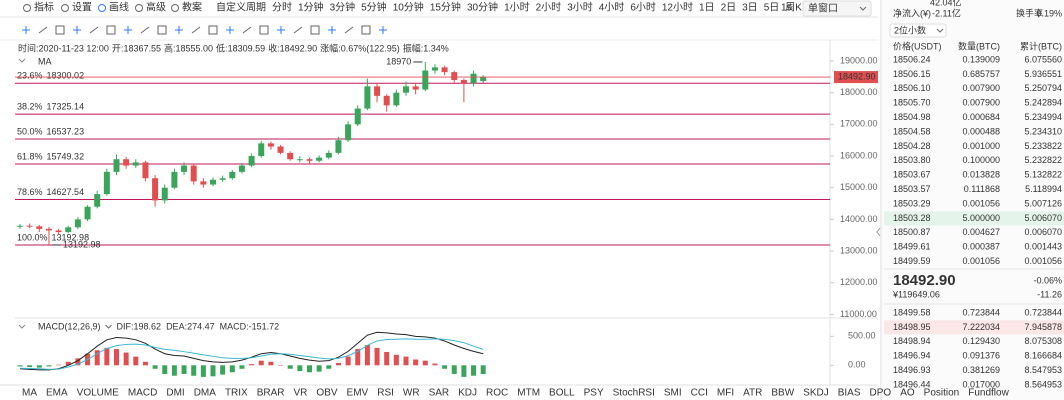  I want to click on price: 18499.59, so click(912, 261).